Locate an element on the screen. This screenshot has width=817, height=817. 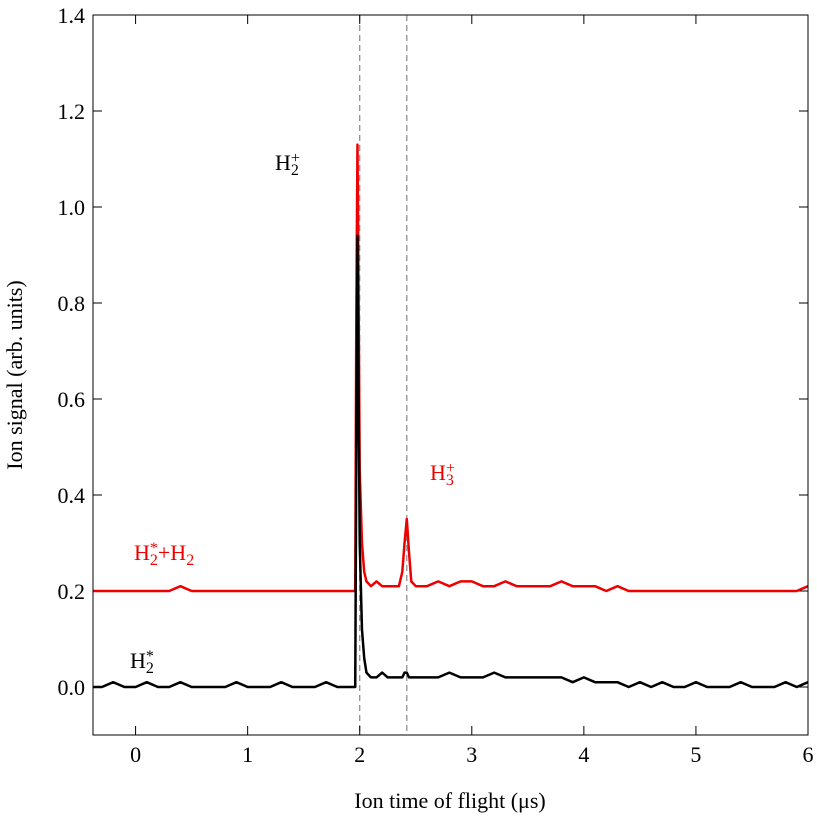
x-tick-label: 0 is located at coordinates (135, 754).